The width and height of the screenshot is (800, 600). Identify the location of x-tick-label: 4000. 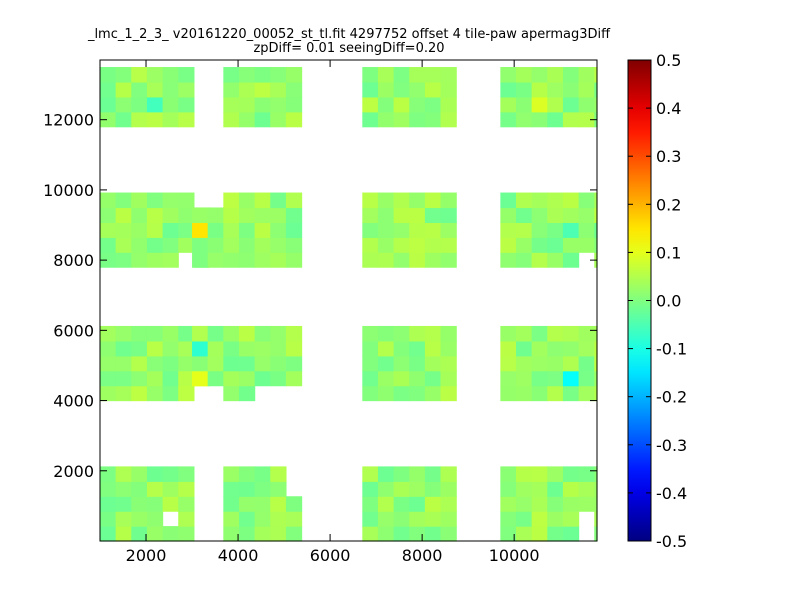
(238, 555).